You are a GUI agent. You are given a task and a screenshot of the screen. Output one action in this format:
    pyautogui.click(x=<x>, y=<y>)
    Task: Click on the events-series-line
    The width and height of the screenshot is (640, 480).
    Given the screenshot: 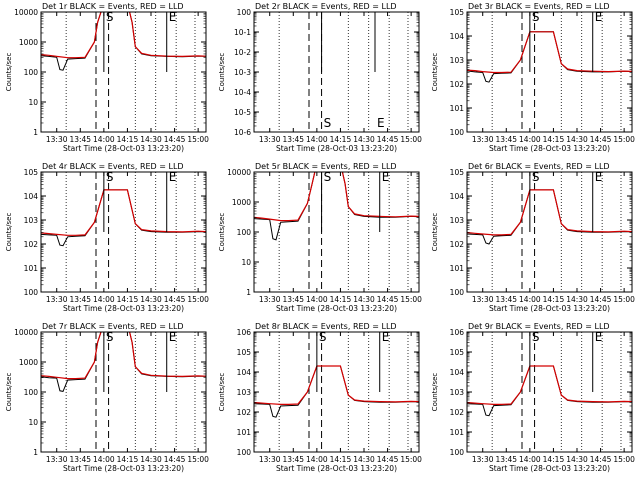 What is the action you would take?
    pyautogui.click(x=336, y=391)
    